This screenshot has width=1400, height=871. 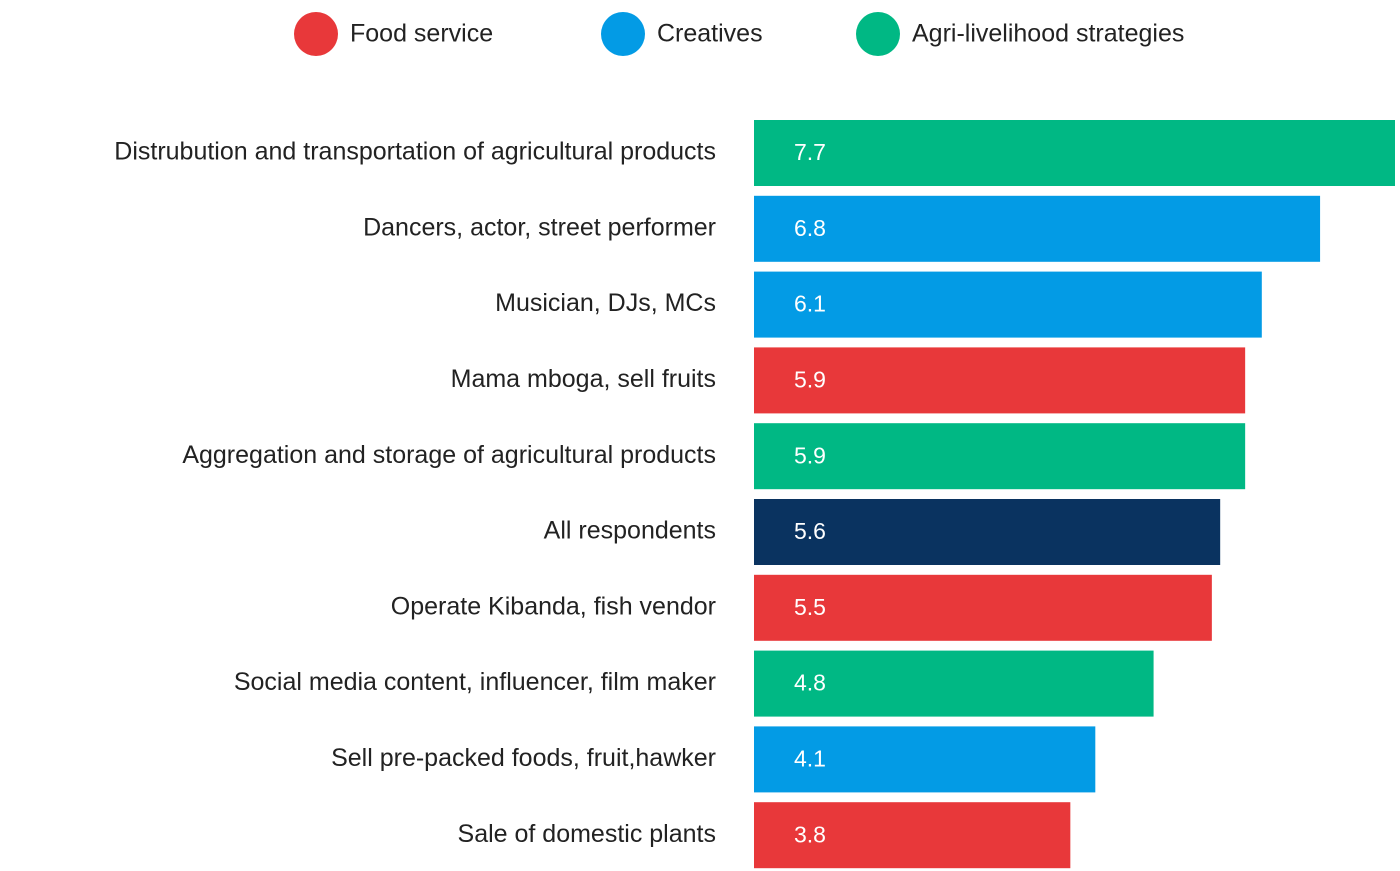 I want to click on value-label: 4.1, so click(x=810, y=758).